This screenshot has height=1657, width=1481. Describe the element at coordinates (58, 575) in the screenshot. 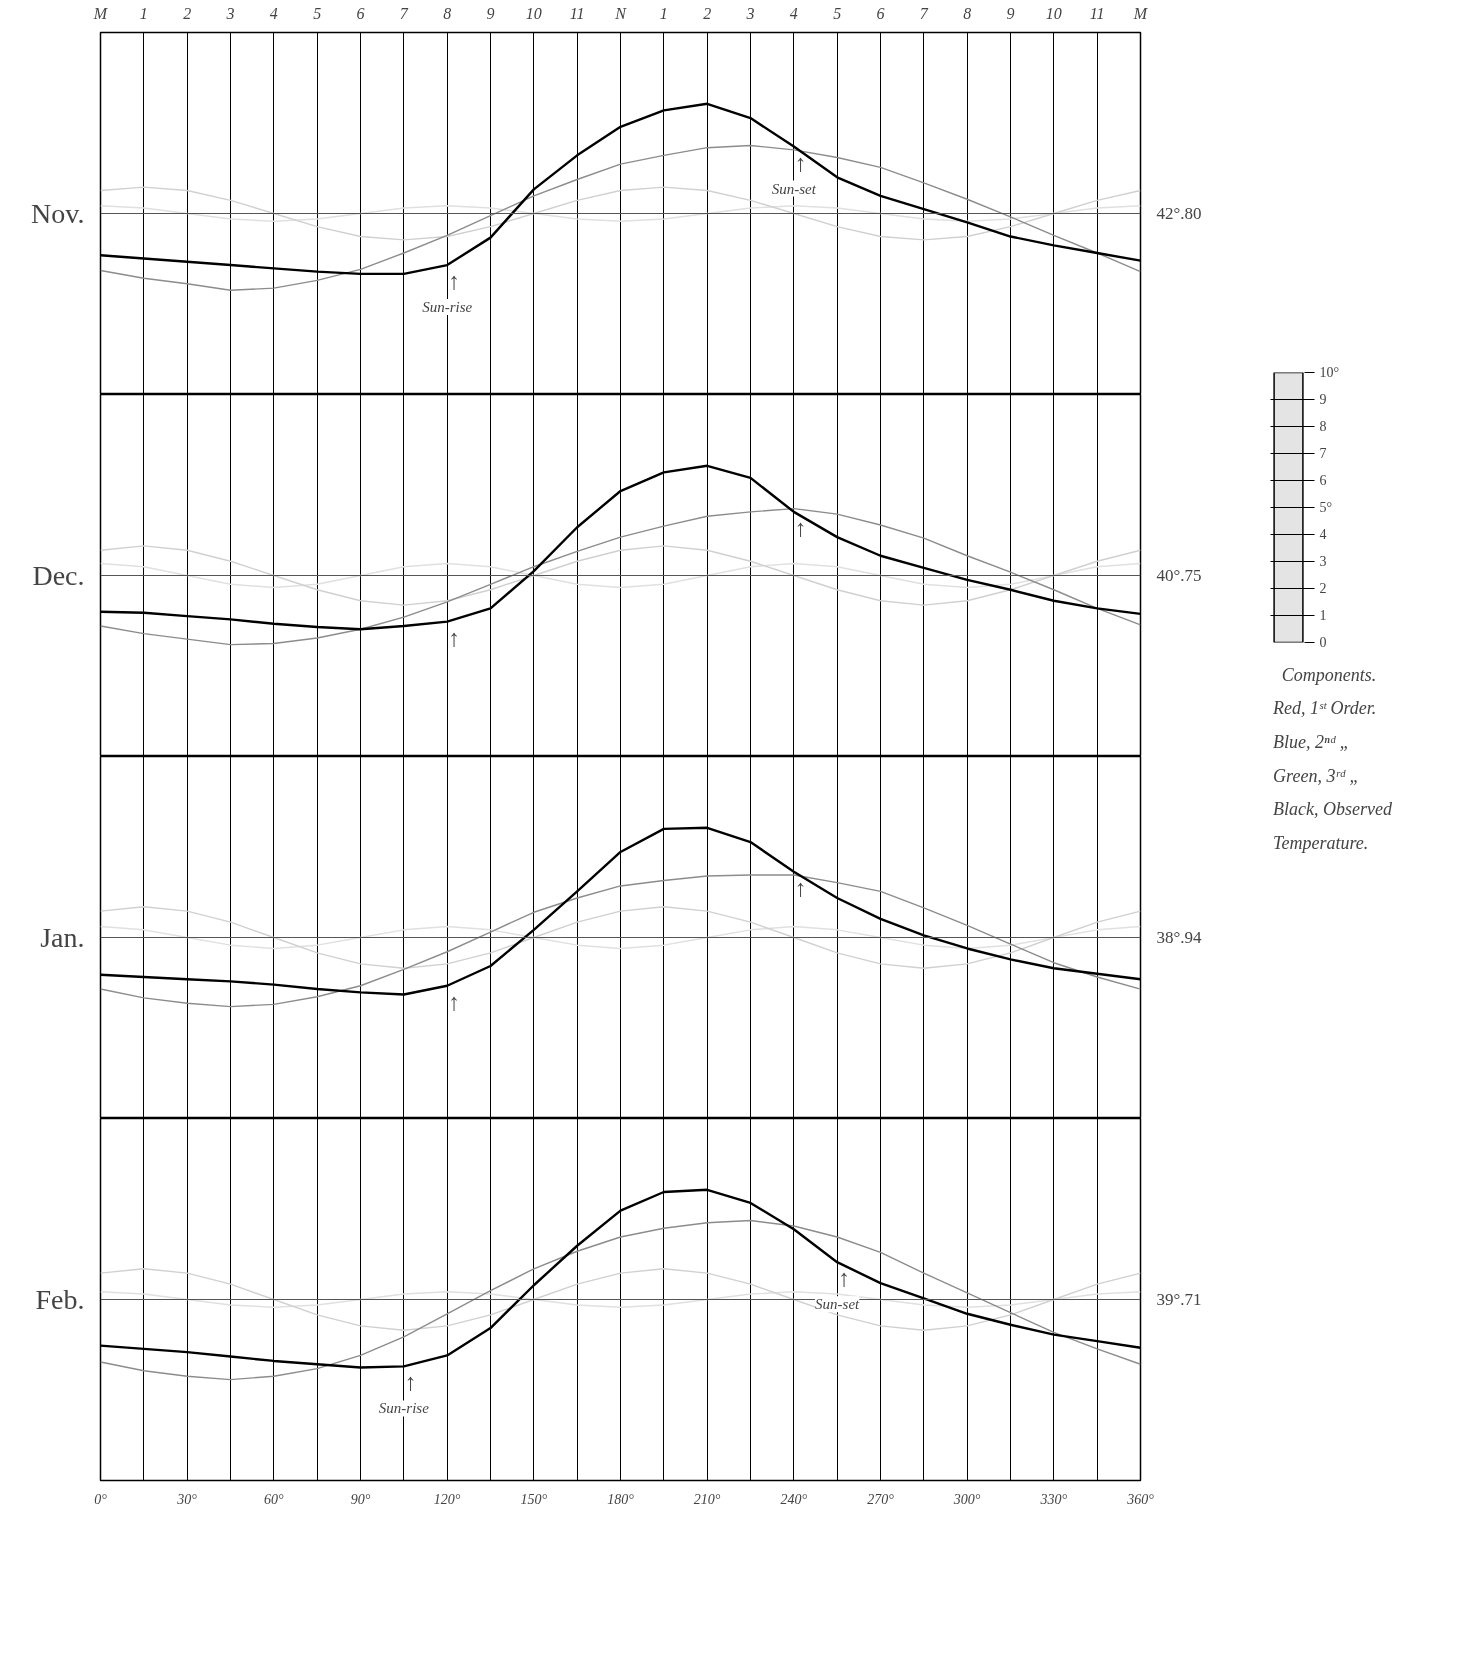

I see `y-axis-title: Dec.` at that location.